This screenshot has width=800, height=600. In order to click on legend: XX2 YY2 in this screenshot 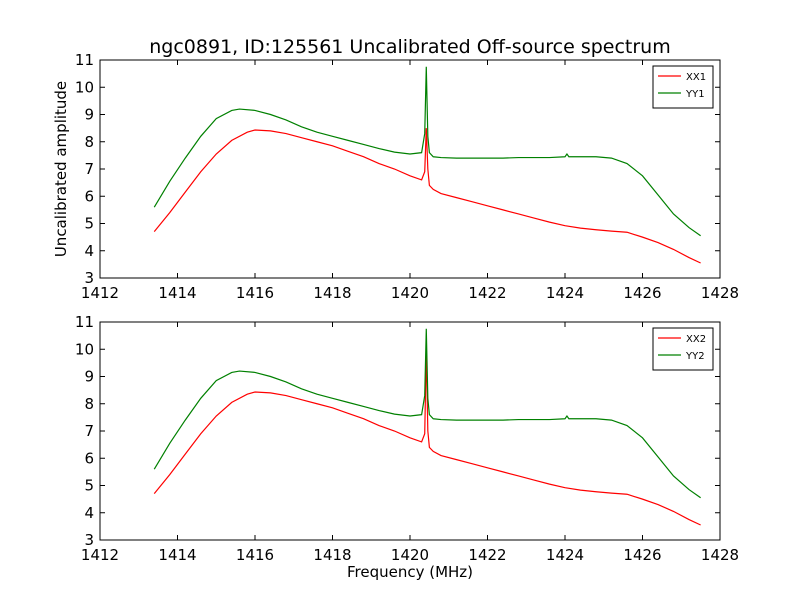, I will do `click(683, 349)`.